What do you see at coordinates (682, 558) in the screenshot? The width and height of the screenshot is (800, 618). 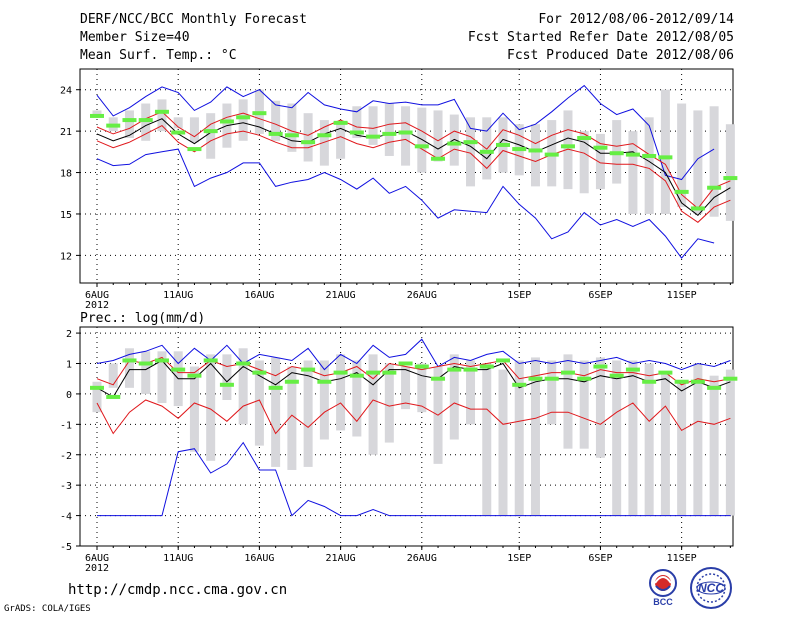 I see `x-tick-label: 11SEP` at bounding box center [682, 558].